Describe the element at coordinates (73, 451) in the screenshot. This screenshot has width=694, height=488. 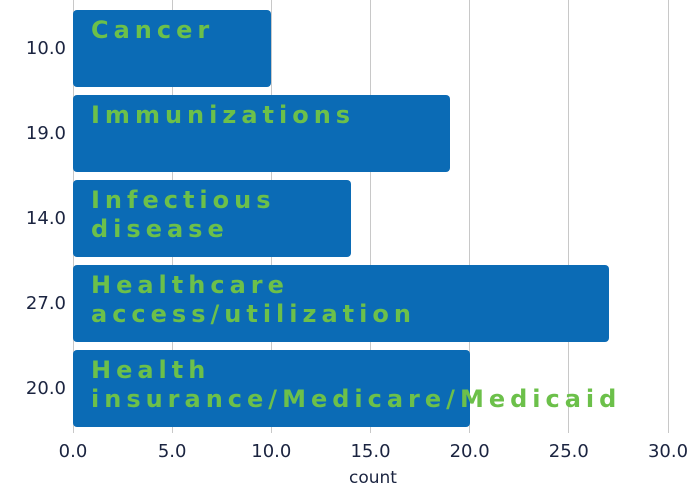
I see `x-tick-label: 0.0` at that location.